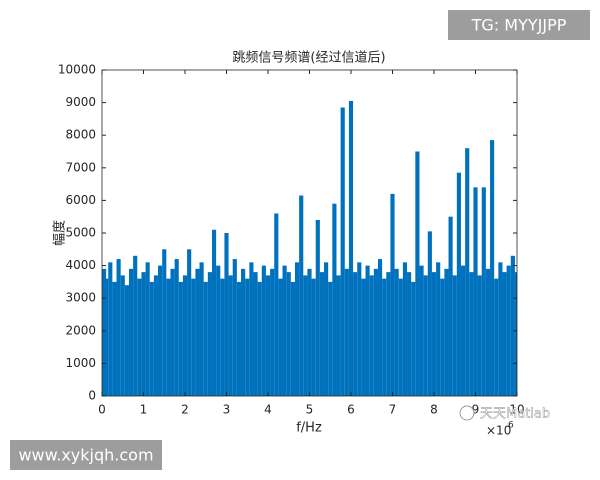 The width and height of the screenshot is (600, 480). Describe the element at coordinates (516, 410) in the screenshot. I see `x-tick-label: 10` at that location.